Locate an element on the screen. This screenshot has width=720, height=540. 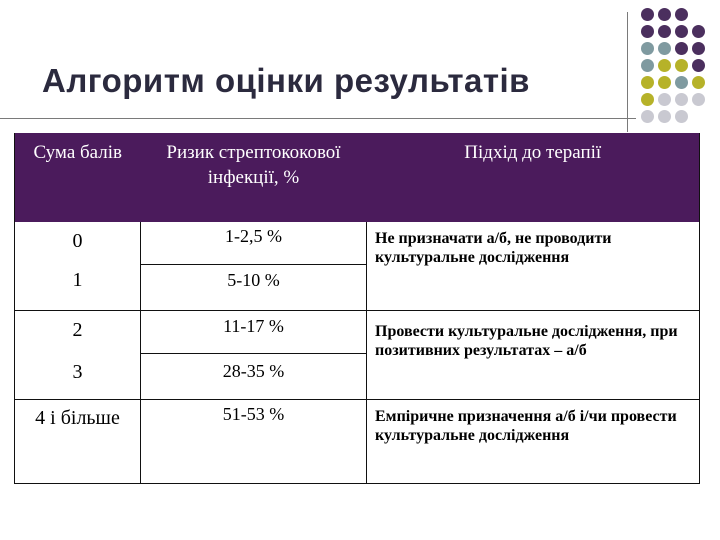
slide-title: Алгоритм оцінки результатів is located at coordinates (286, 80).